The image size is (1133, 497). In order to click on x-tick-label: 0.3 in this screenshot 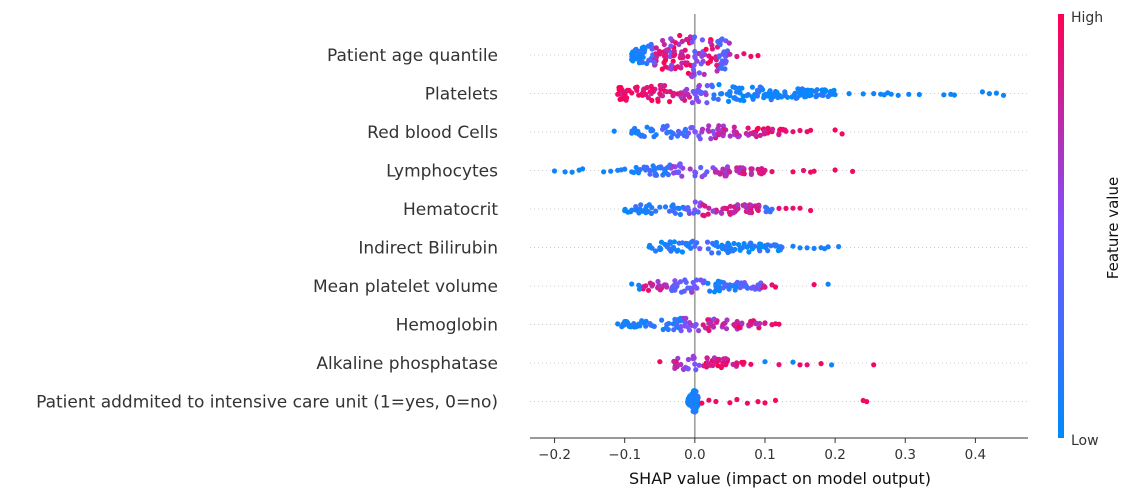, I will do `click(905, 455)`.